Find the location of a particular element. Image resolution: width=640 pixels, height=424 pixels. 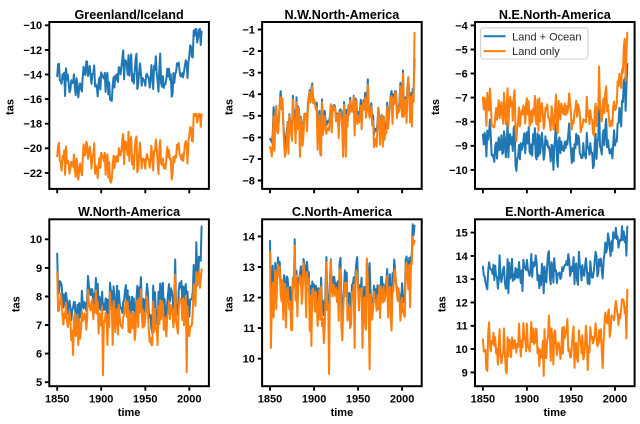

svg-text: −22 is located at coordinates (32, 174).